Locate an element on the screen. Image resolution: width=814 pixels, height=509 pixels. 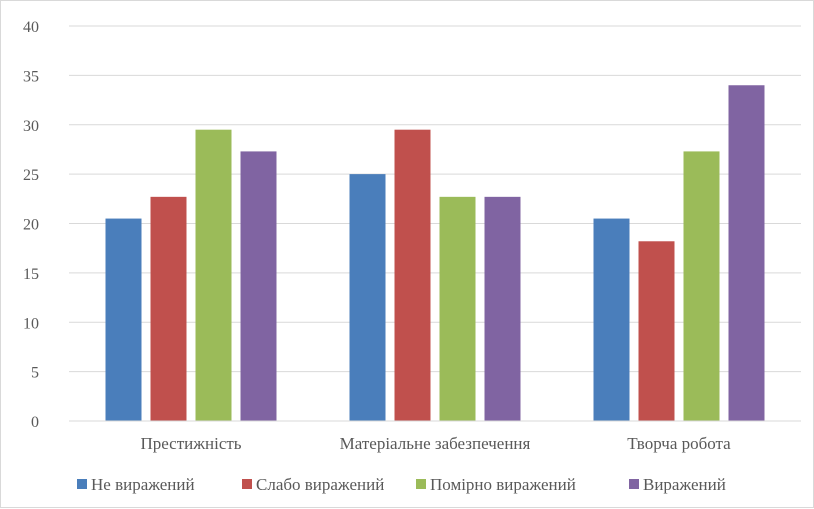
y-tick-label: 0 is located at coordinates (35, 422).